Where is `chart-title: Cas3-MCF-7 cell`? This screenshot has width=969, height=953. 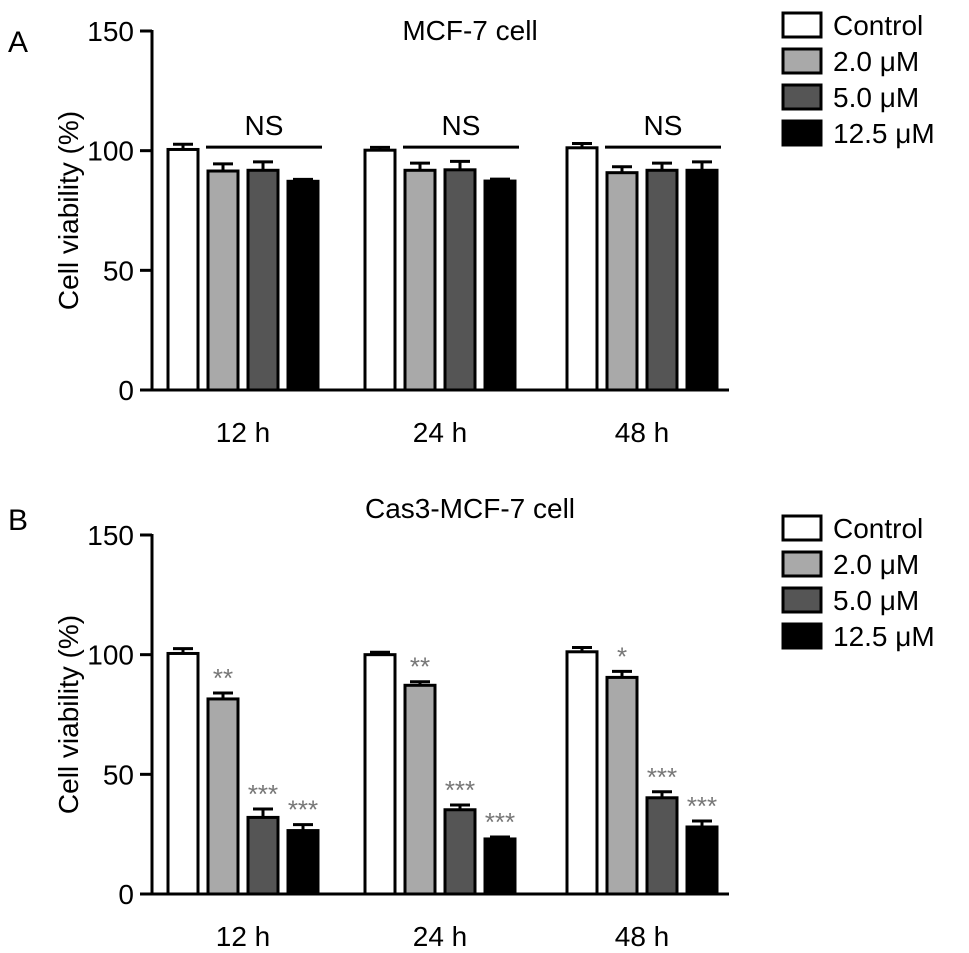 chart-title: Cas3-MCF-7 cell is located at coordinates (470, 508).